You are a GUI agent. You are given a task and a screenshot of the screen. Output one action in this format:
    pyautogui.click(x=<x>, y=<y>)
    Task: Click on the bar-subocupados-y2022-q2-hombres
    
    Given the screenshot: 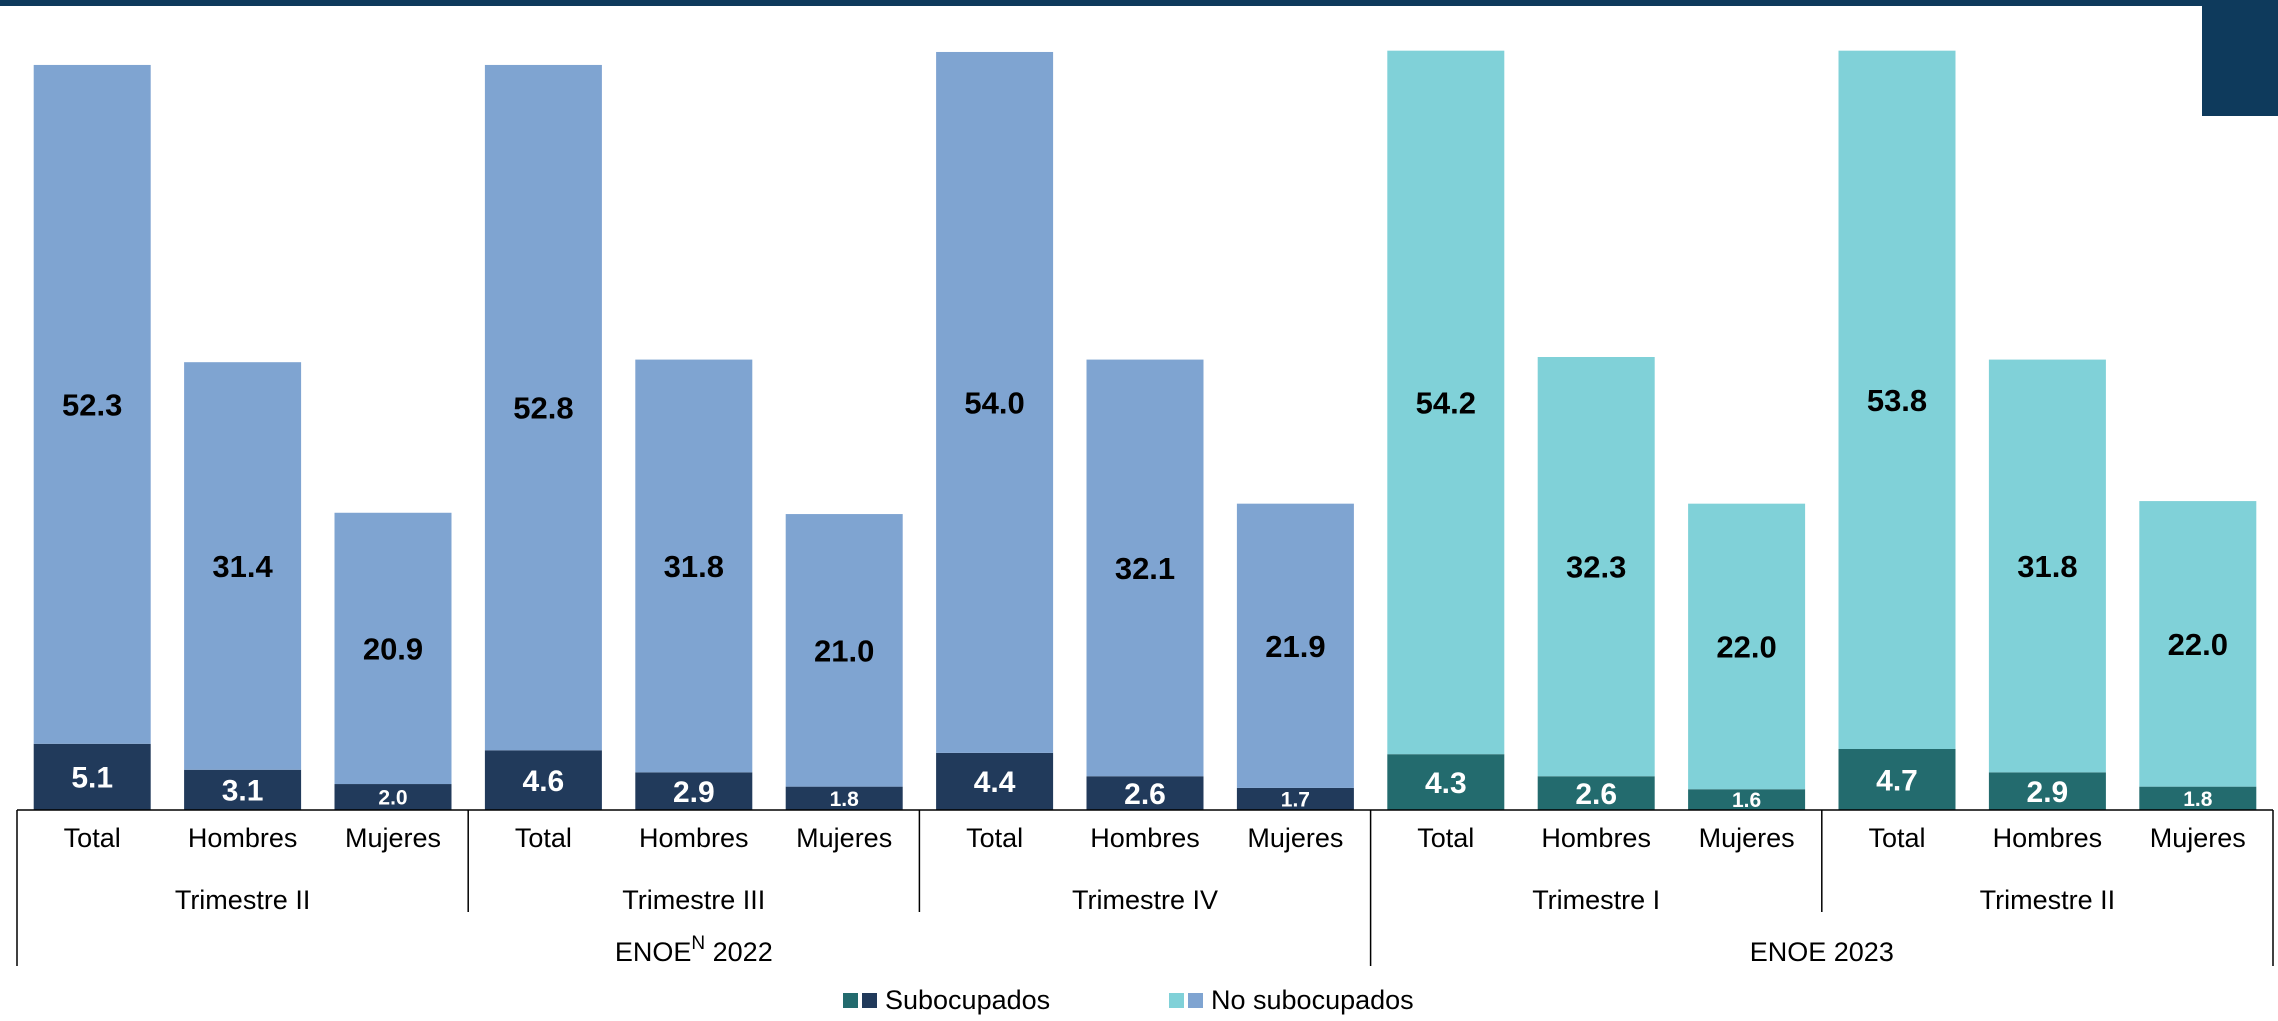 What is the action you would take?
    pyautogui.click(x=1145, y=793)
    